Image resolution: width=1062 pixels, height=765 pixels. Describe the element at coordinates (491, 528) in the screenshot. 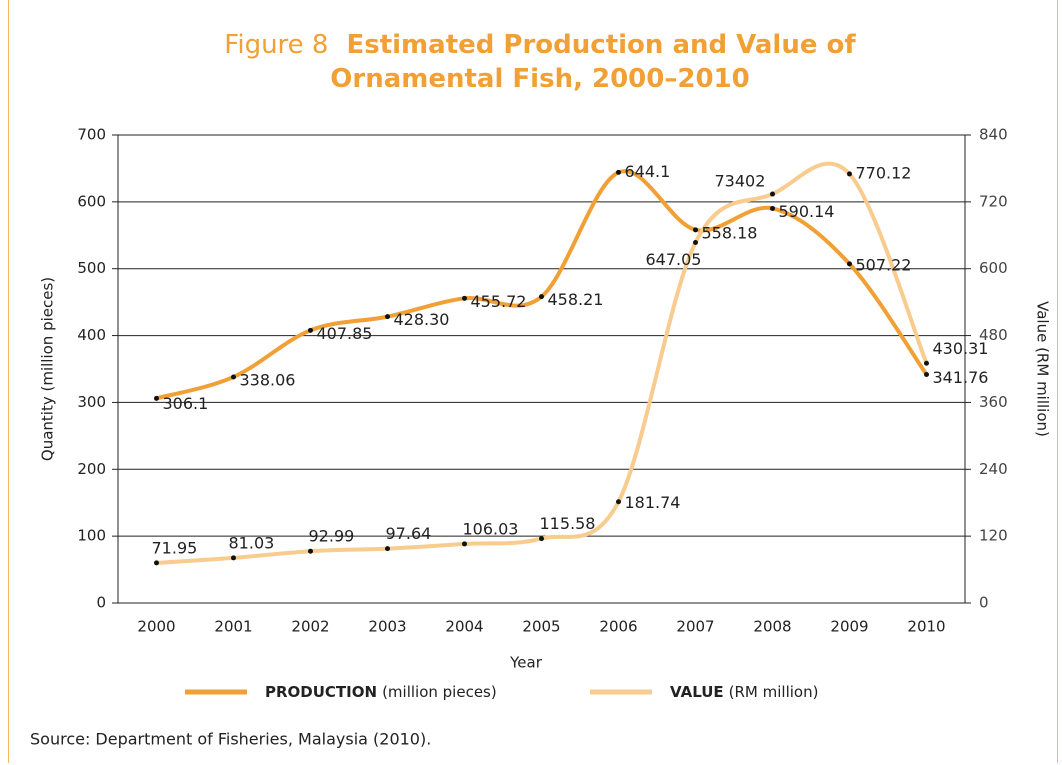

I see `data-label: 106.03` at that location.